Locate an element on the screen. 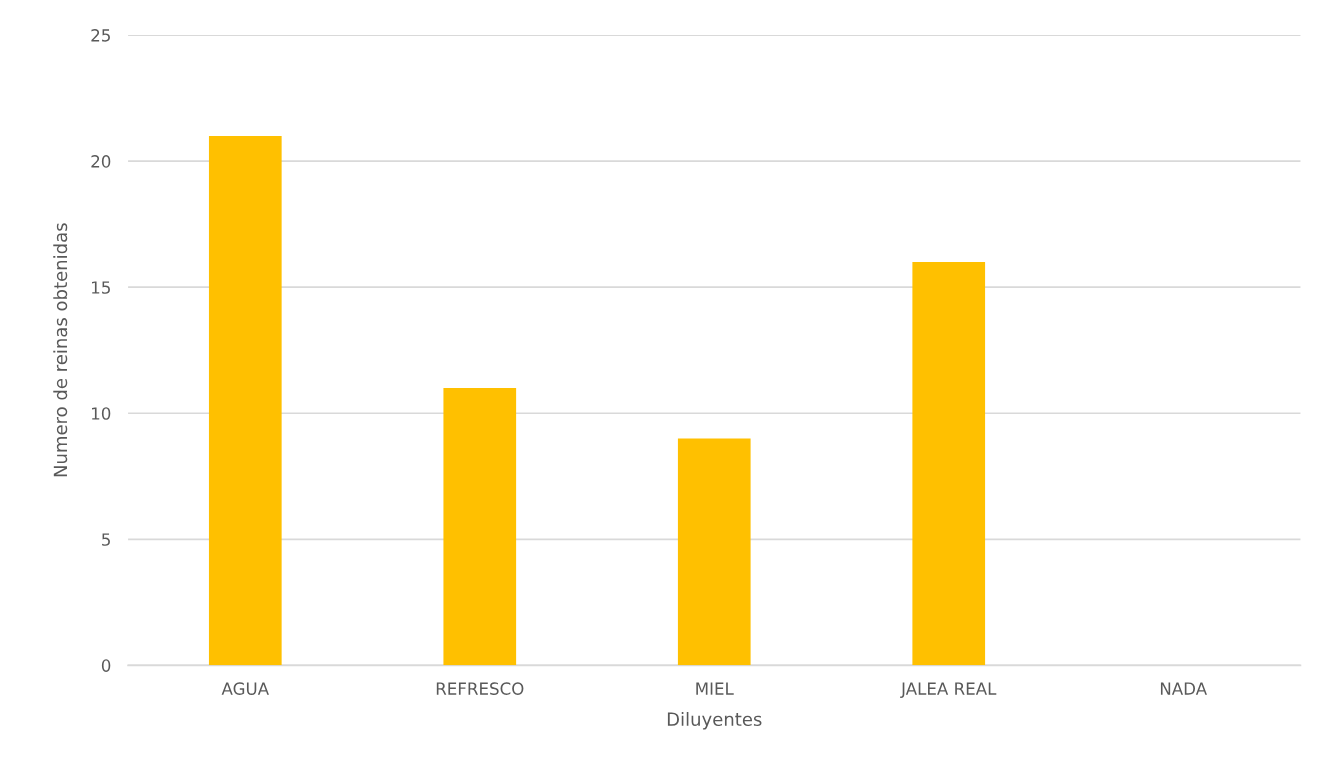 This screenshot has width=1327, height=780. y-tick-label: 25 is located at coordinates (100, 35).